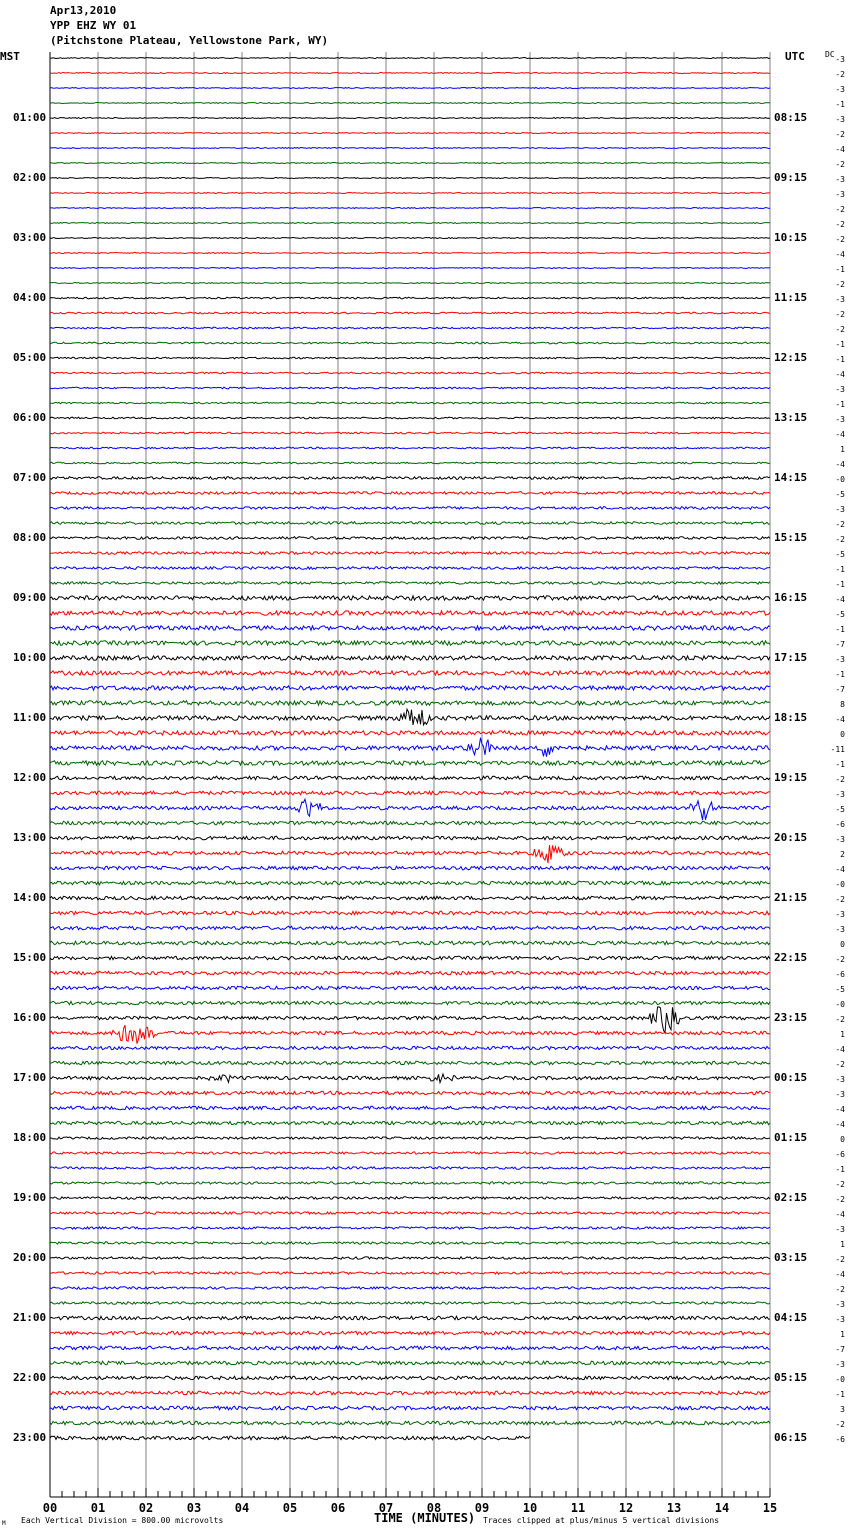 This screenshot has width=850, height=1534. I want to click on right-hour-label: 16:15, so click(791, 597).